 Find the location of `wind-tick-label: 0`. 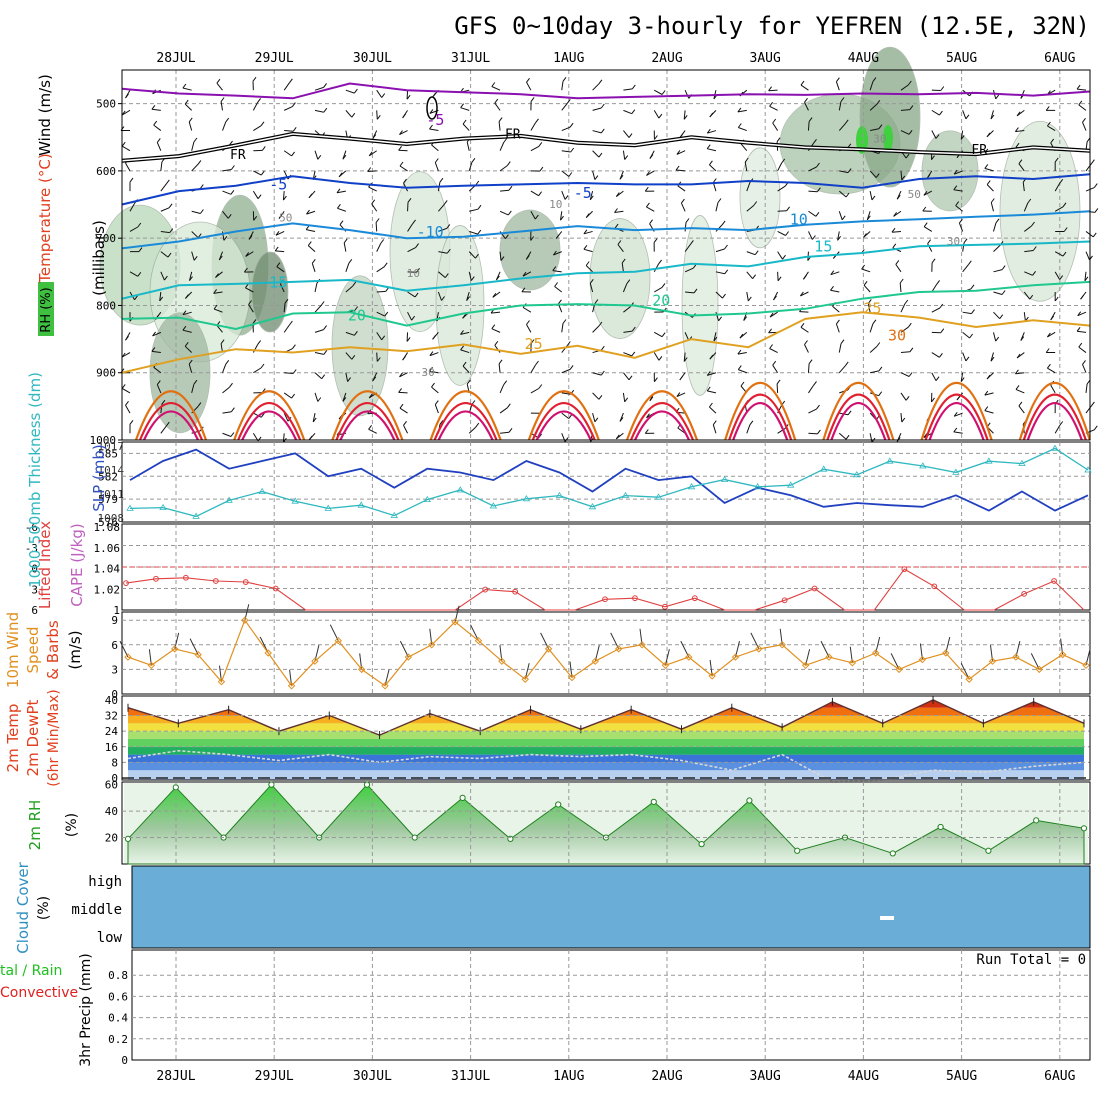

wind-tick-label: 0 is located at coordinates (114, 694).